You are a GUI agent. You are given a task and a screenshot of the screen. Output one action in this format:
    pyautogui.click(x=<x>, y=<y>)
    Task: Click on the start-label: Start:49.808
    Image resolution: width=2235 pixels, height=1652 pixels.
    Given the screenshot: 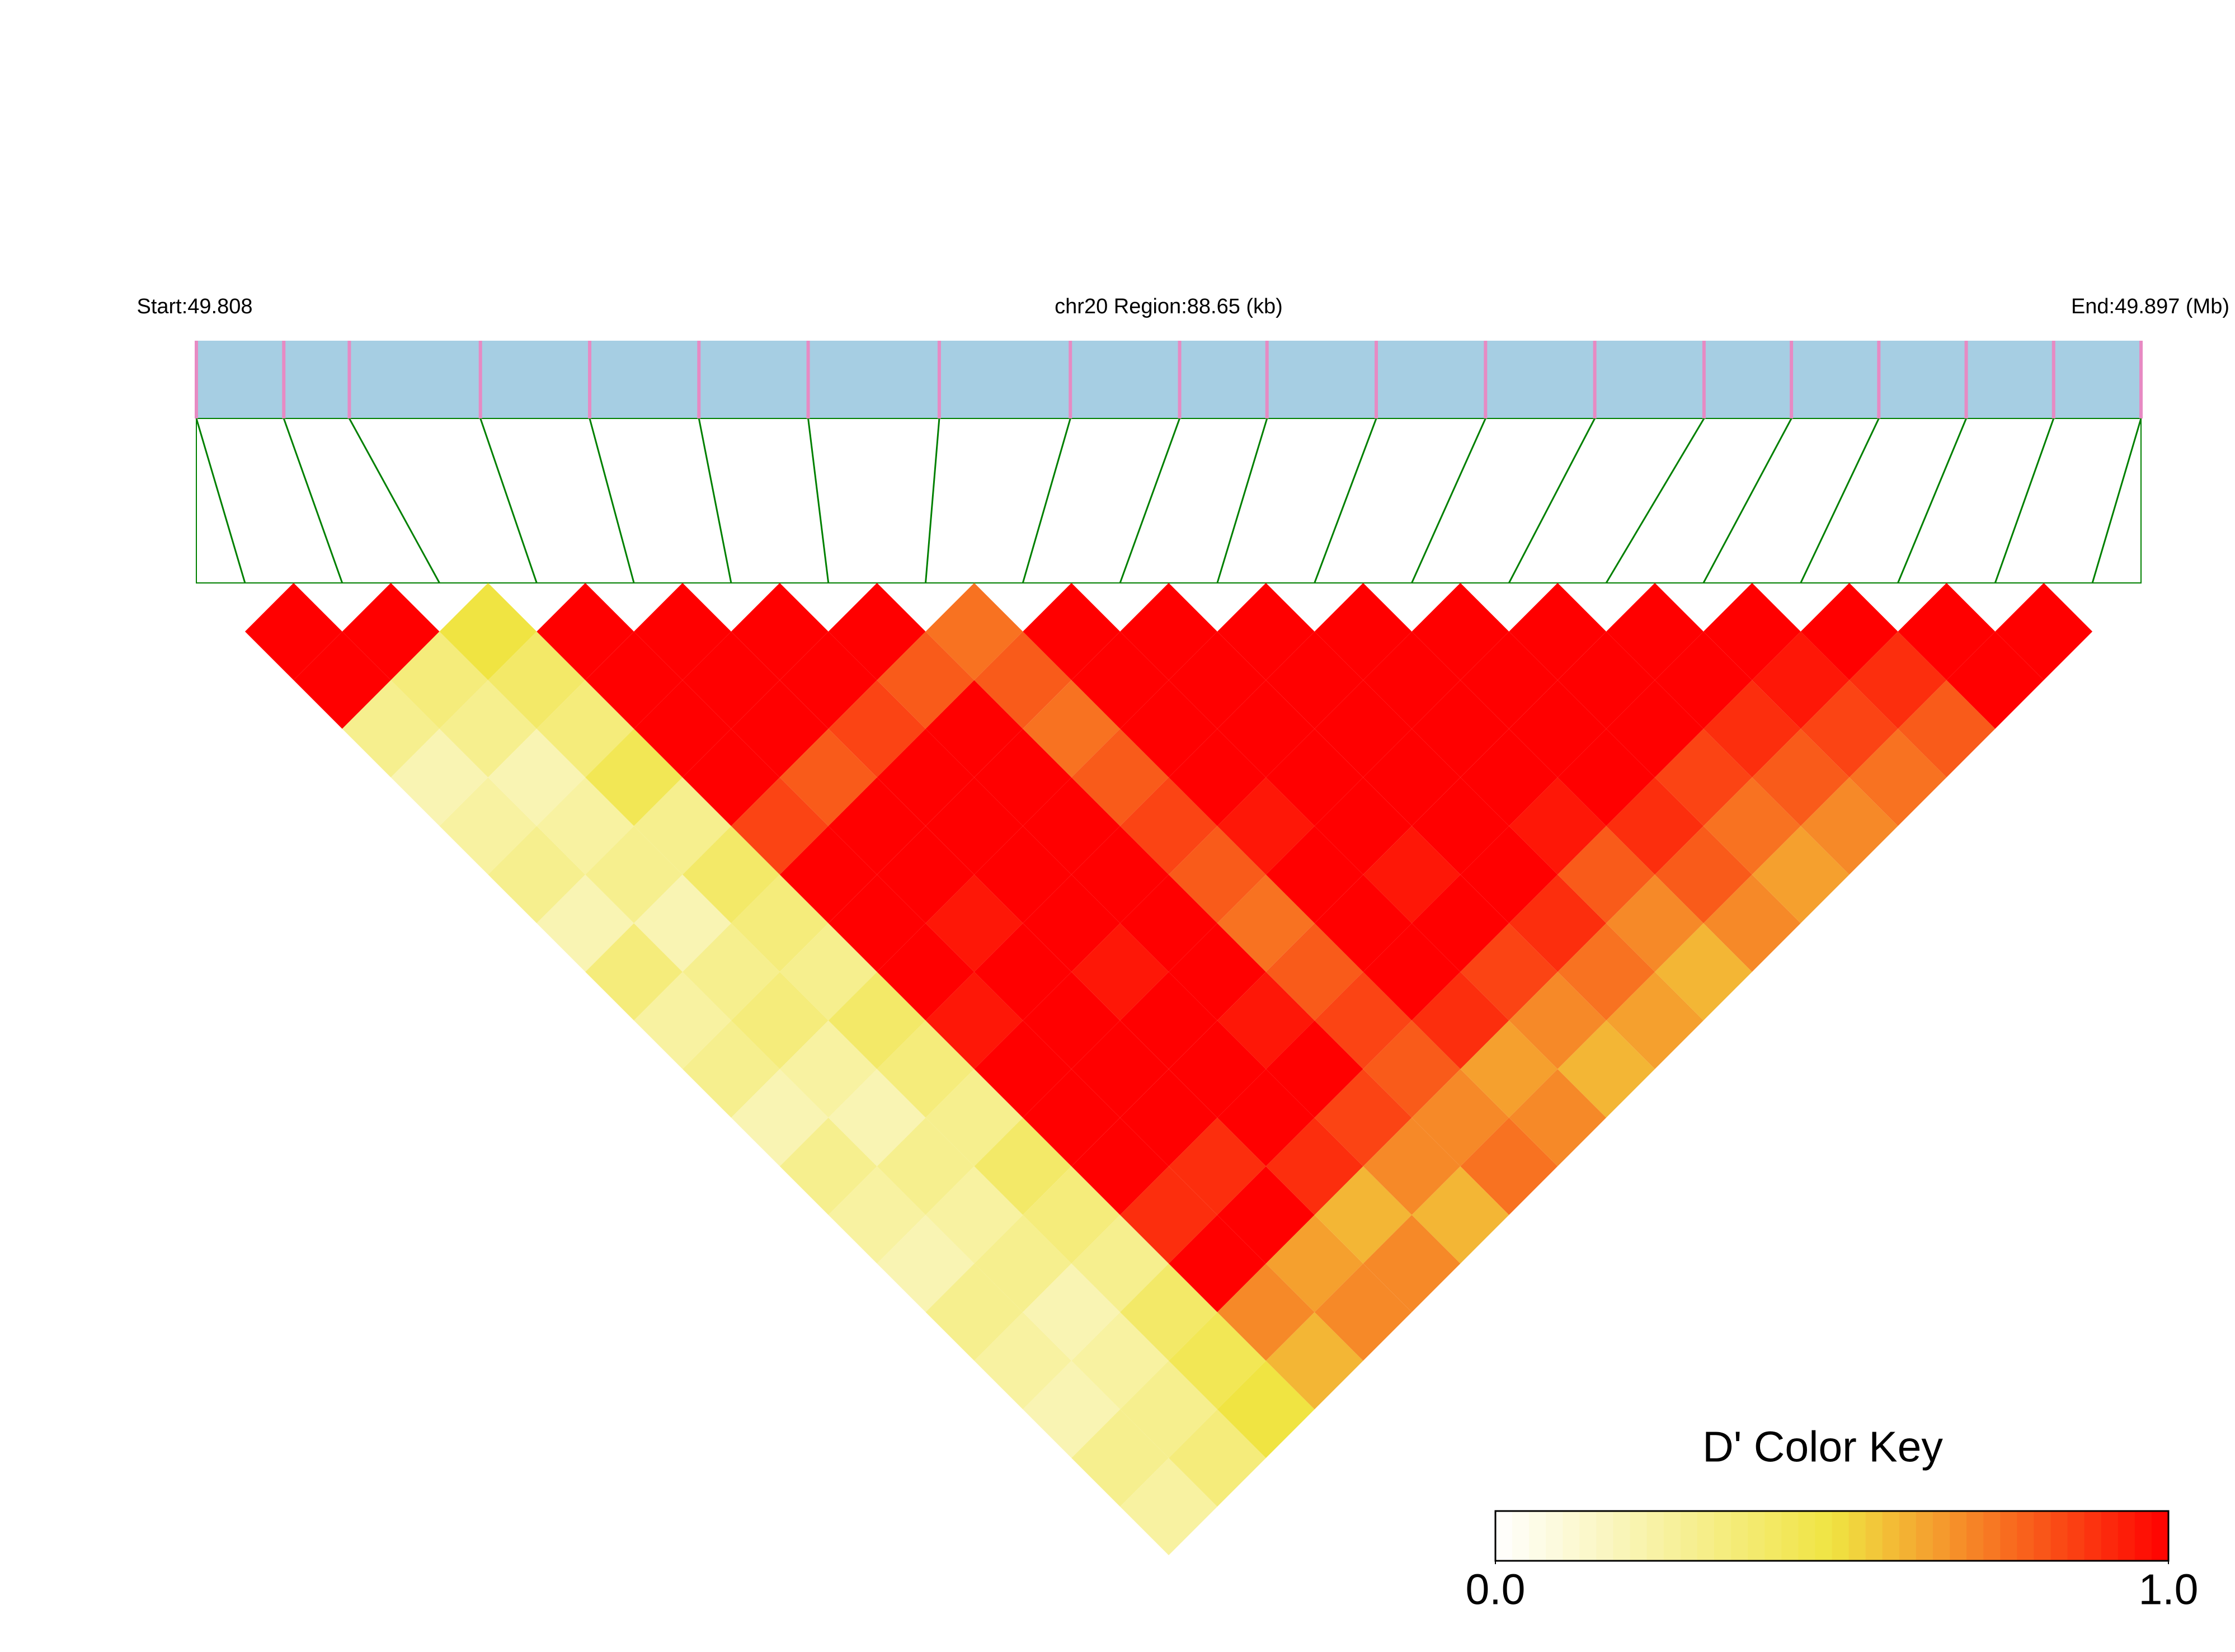 What is the action you would take?
    pyautogui.click(x=194, y=306)
    